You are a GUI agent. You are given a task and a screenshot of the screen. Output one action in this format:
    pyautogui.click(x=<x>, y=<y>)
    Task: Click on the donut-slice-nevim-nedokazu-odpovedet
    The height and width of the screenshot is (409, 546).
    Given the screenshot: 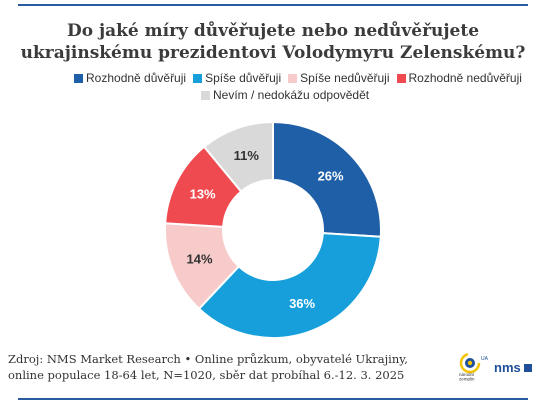 What is the action you would take?
    pyautogui.click(x=238, y=156)
    